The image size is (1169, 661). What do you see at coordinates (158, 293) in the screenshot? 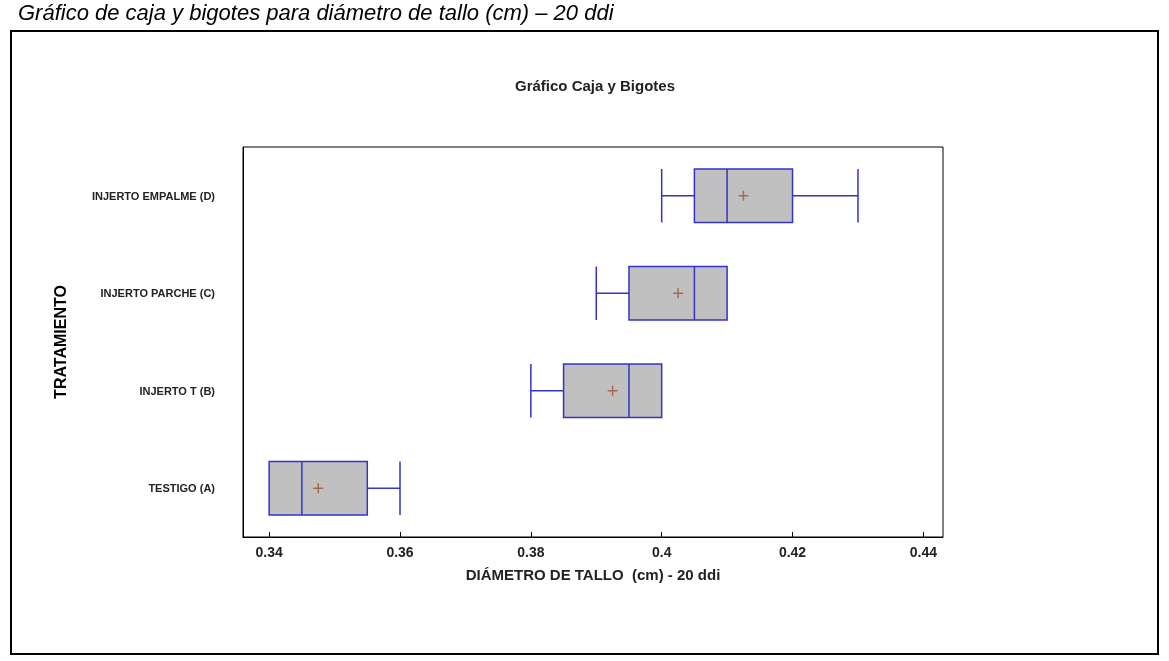
I see `y-tick-label: INJERTO PARCHE (C)` at bounding box center [158, 293].